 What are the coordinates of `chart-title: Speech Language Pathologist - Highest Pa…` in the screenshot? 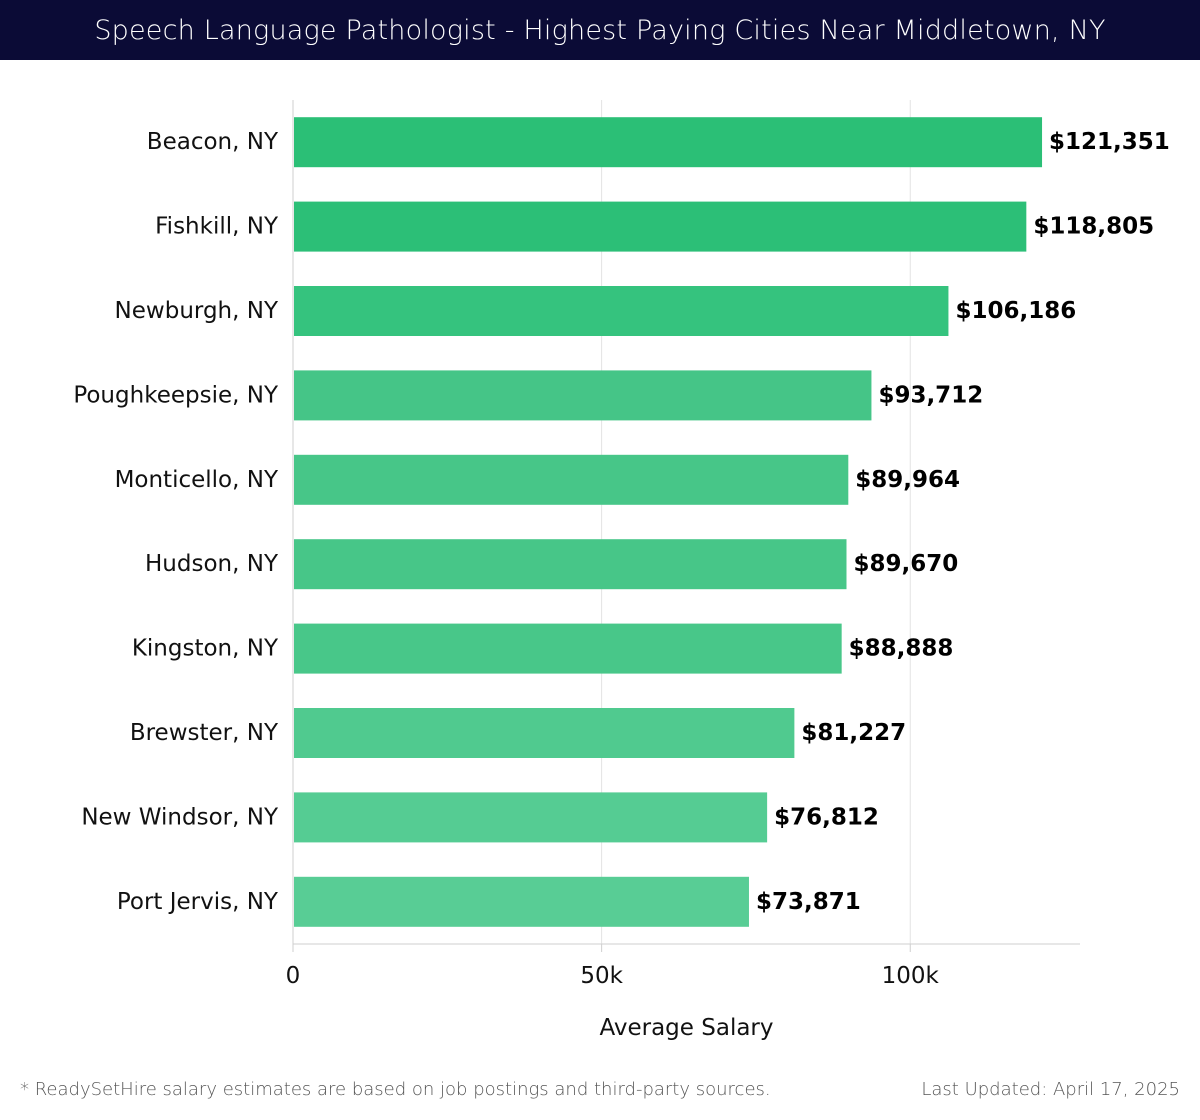 It's located at (600, 30).